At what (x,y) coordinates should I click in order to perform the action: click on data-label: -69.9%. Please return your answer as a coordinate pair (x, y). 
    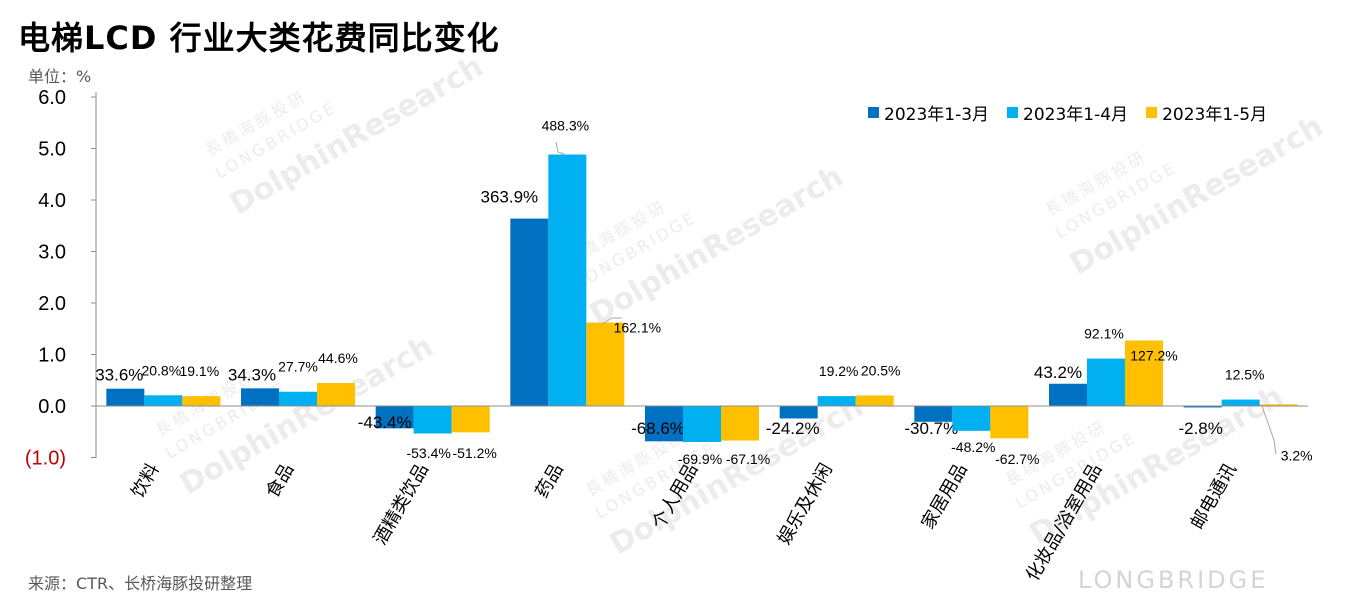
    Looking at the image, I should click on (700, 459).